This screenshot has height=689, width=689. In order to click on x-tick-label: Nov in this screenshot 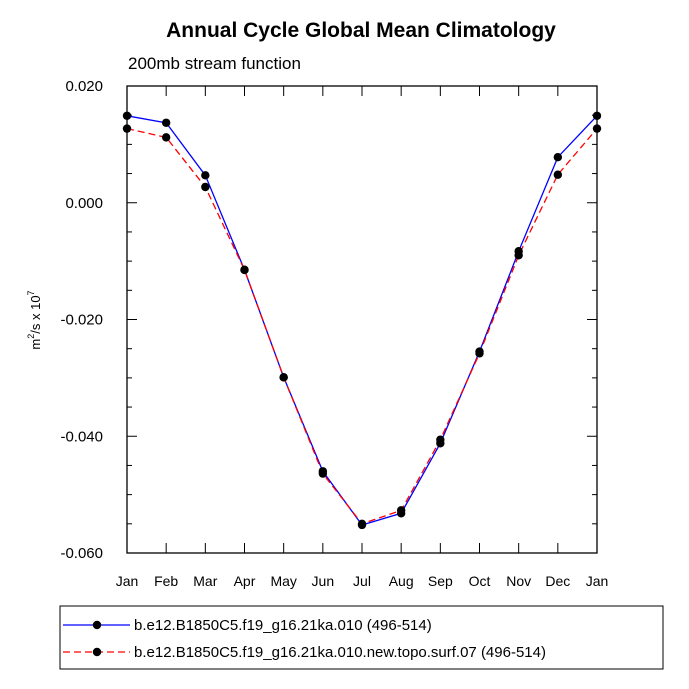, I will do `click(518, 581)`.